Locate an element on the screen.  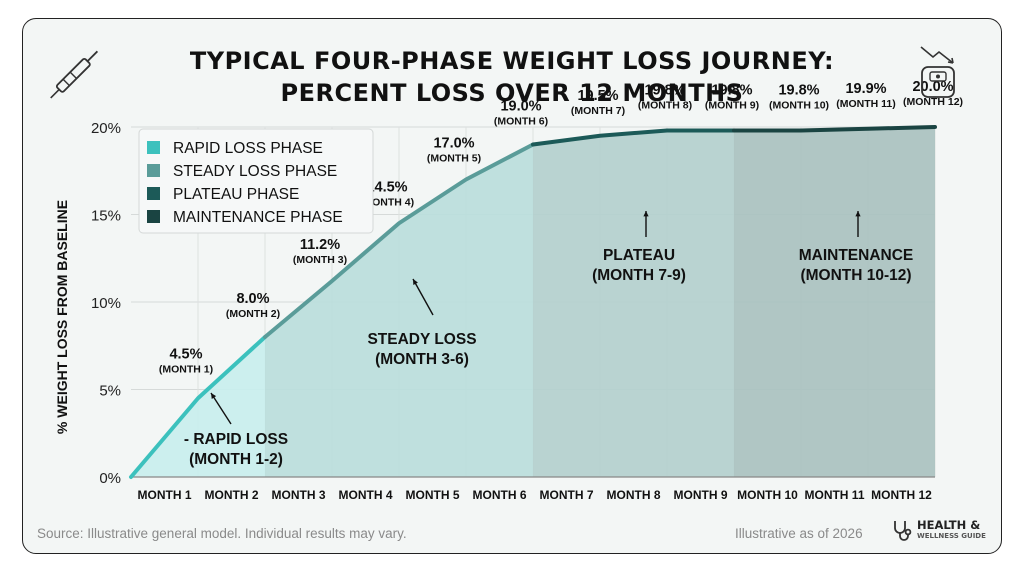
phase-fill-maintenance is located at coordinates (834, 302).